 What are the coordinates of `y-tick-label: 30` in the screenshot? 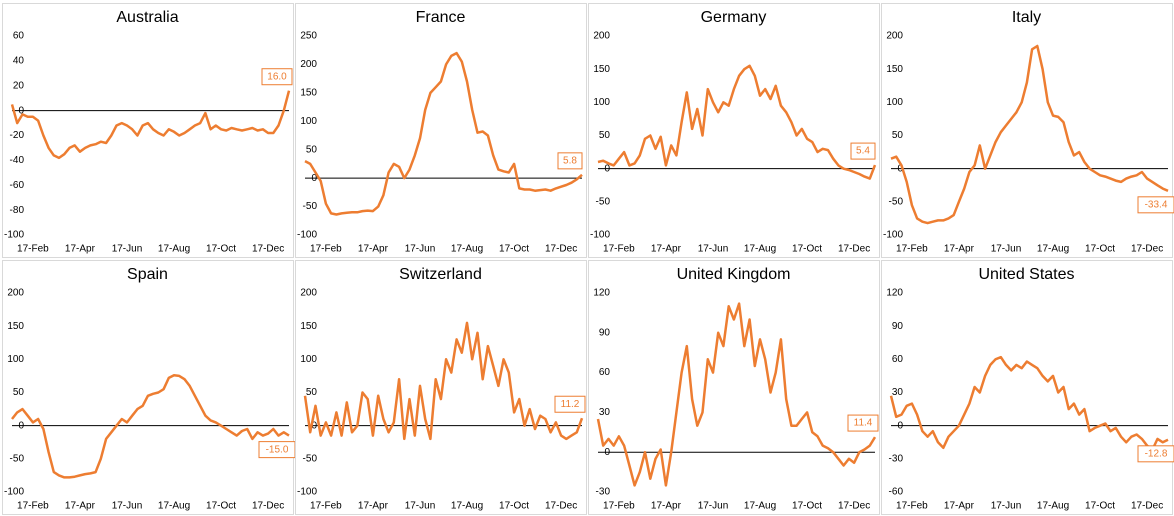 It's located at (605, 412).